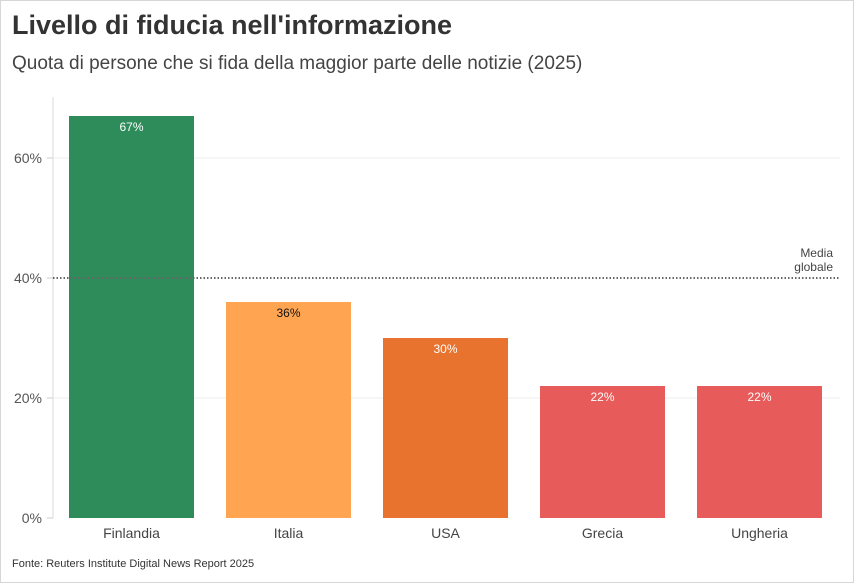 The width and height of the screenshot is (854, 583). What do you see at coordinates (289, 533) in the screenshot?
I see `x-tick-label: Italia` at bounding box center [289, 533].